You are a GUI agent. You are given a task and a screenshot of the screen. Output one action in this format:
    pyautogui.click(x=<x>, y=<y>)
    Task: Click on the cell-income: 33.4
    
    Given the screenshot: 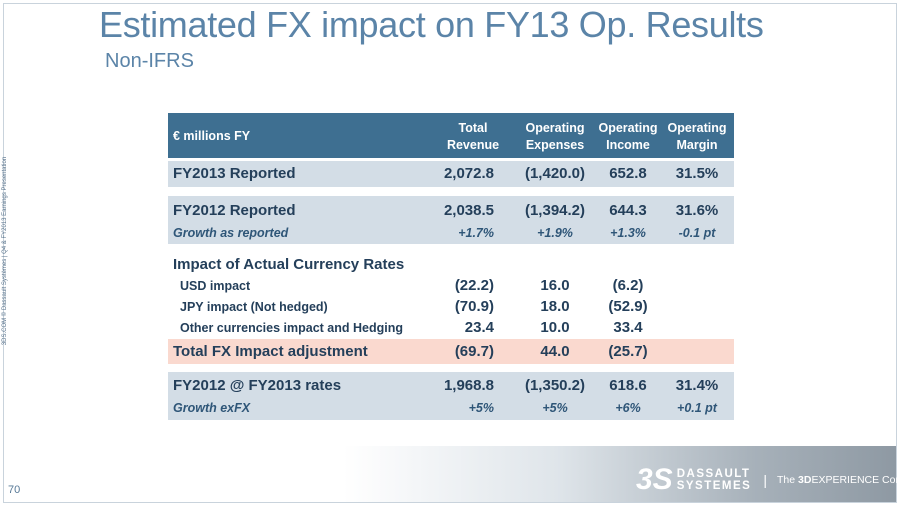 What is the action you would take?
    pyautogui.click(x=628, y=327)
    